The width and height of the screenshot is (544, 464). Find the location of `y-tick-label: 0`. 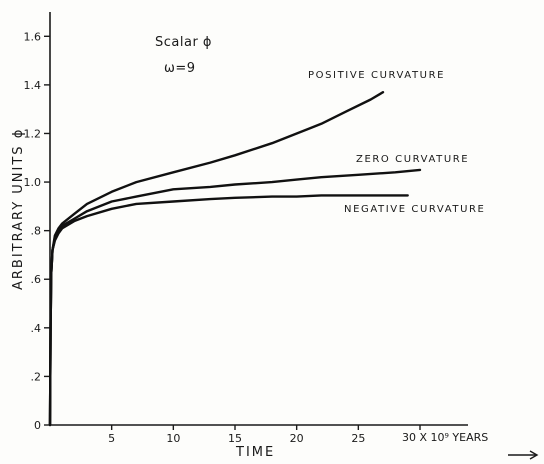

y-tick-label: 0 is located at coordinates (37, 425).